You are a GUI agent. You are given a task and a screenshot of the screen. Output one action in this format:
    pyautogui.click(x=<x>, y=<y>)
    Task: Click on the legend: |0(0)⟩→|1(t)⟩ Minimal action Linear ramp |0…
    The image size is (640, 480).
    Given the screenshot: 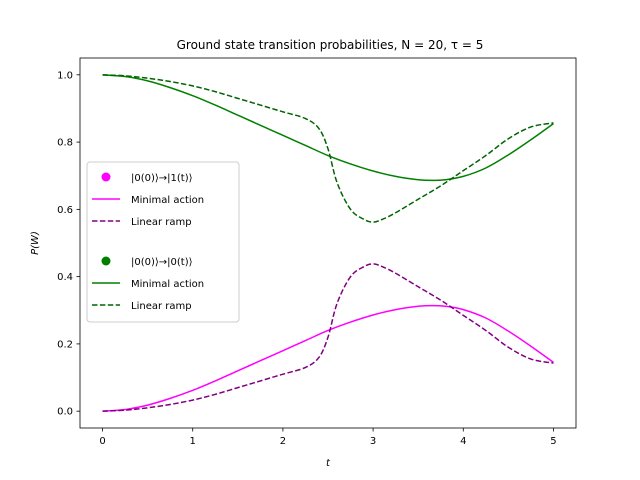 What is the action you would take?
    pyautogui.click(x=163, y=242)
    